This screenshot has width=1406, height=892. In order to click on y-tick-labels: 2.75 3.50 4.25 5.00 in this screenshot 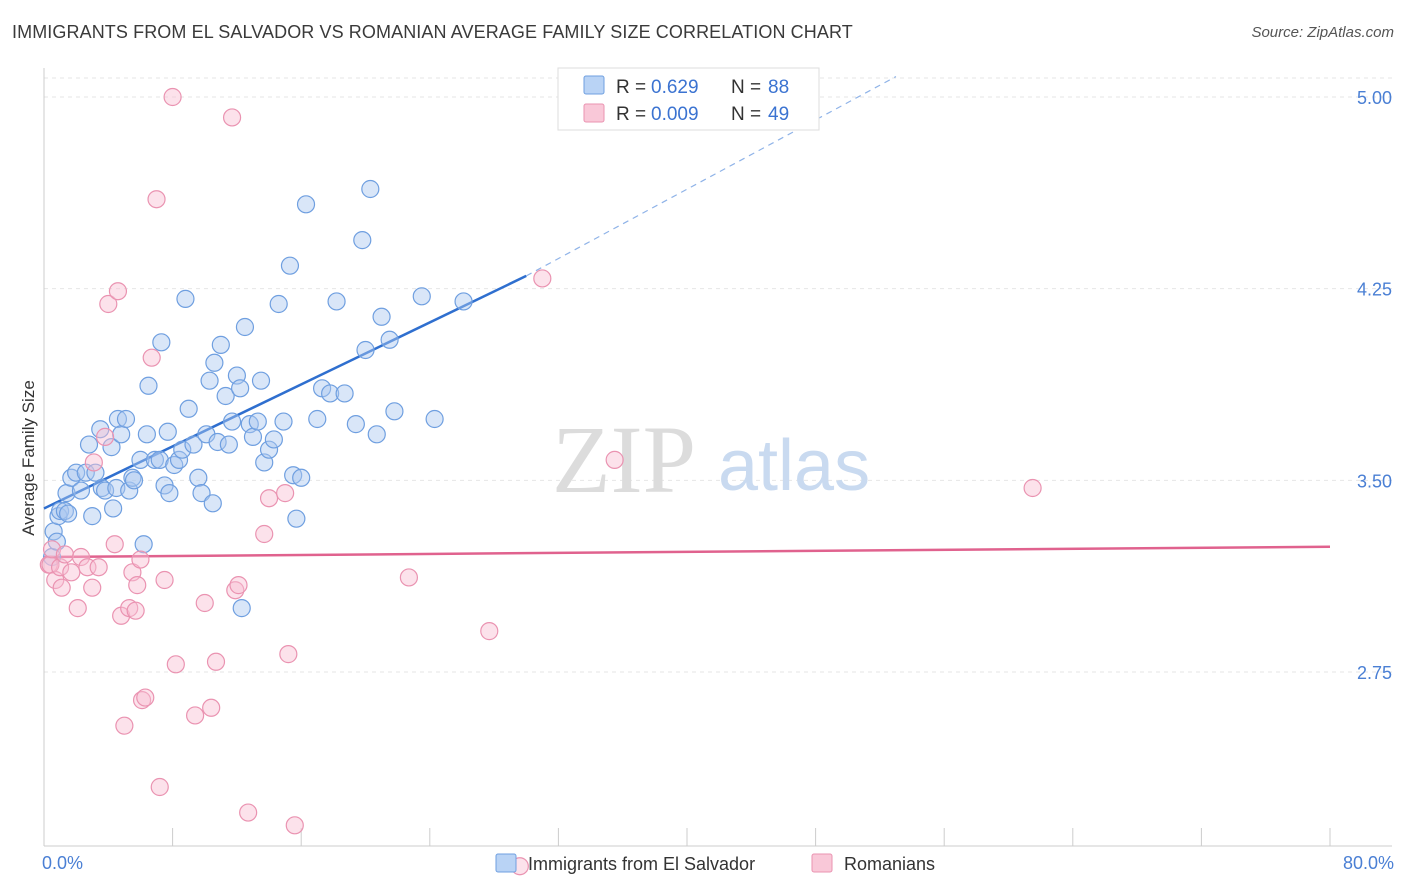, I will do `click(1374, 385)`.